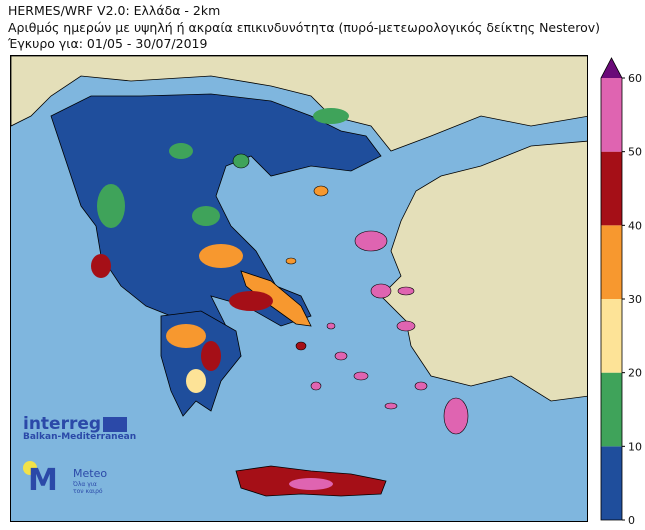 The image size is (645, 530). Describe the element at coordinates (311, 484) in the screenshot. I see `crete-hotspot` at that location.